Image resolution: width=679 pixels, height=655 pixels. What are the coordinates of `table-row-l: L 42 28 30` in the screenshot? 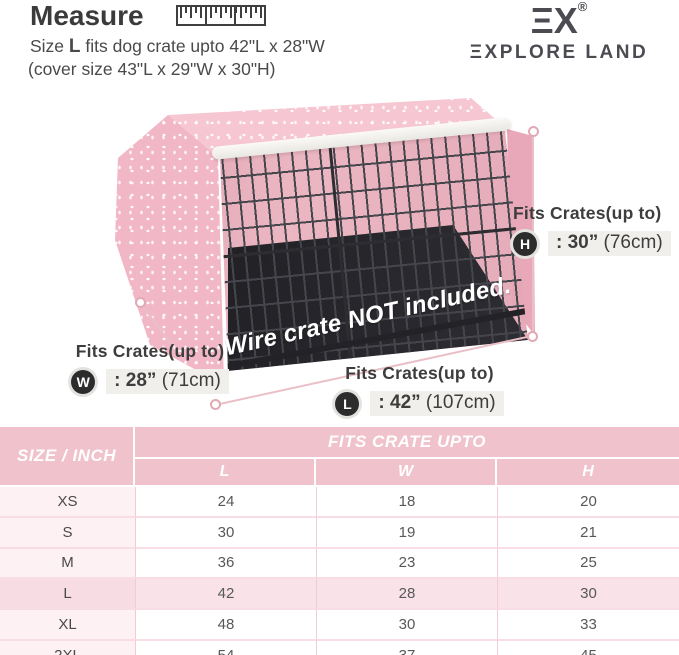 It's located at (339, 593).